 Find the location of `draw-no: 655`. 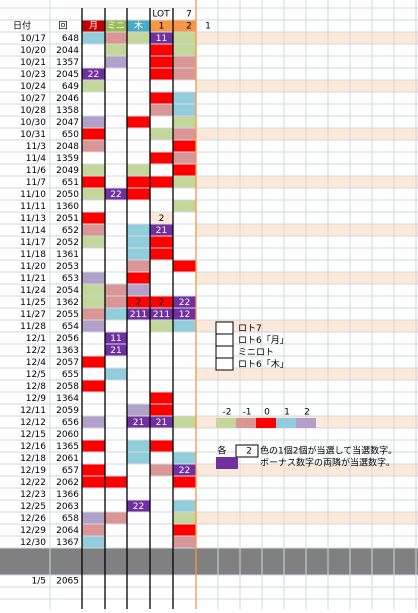

draw-no: 655 is located at coordinates (70, 375).